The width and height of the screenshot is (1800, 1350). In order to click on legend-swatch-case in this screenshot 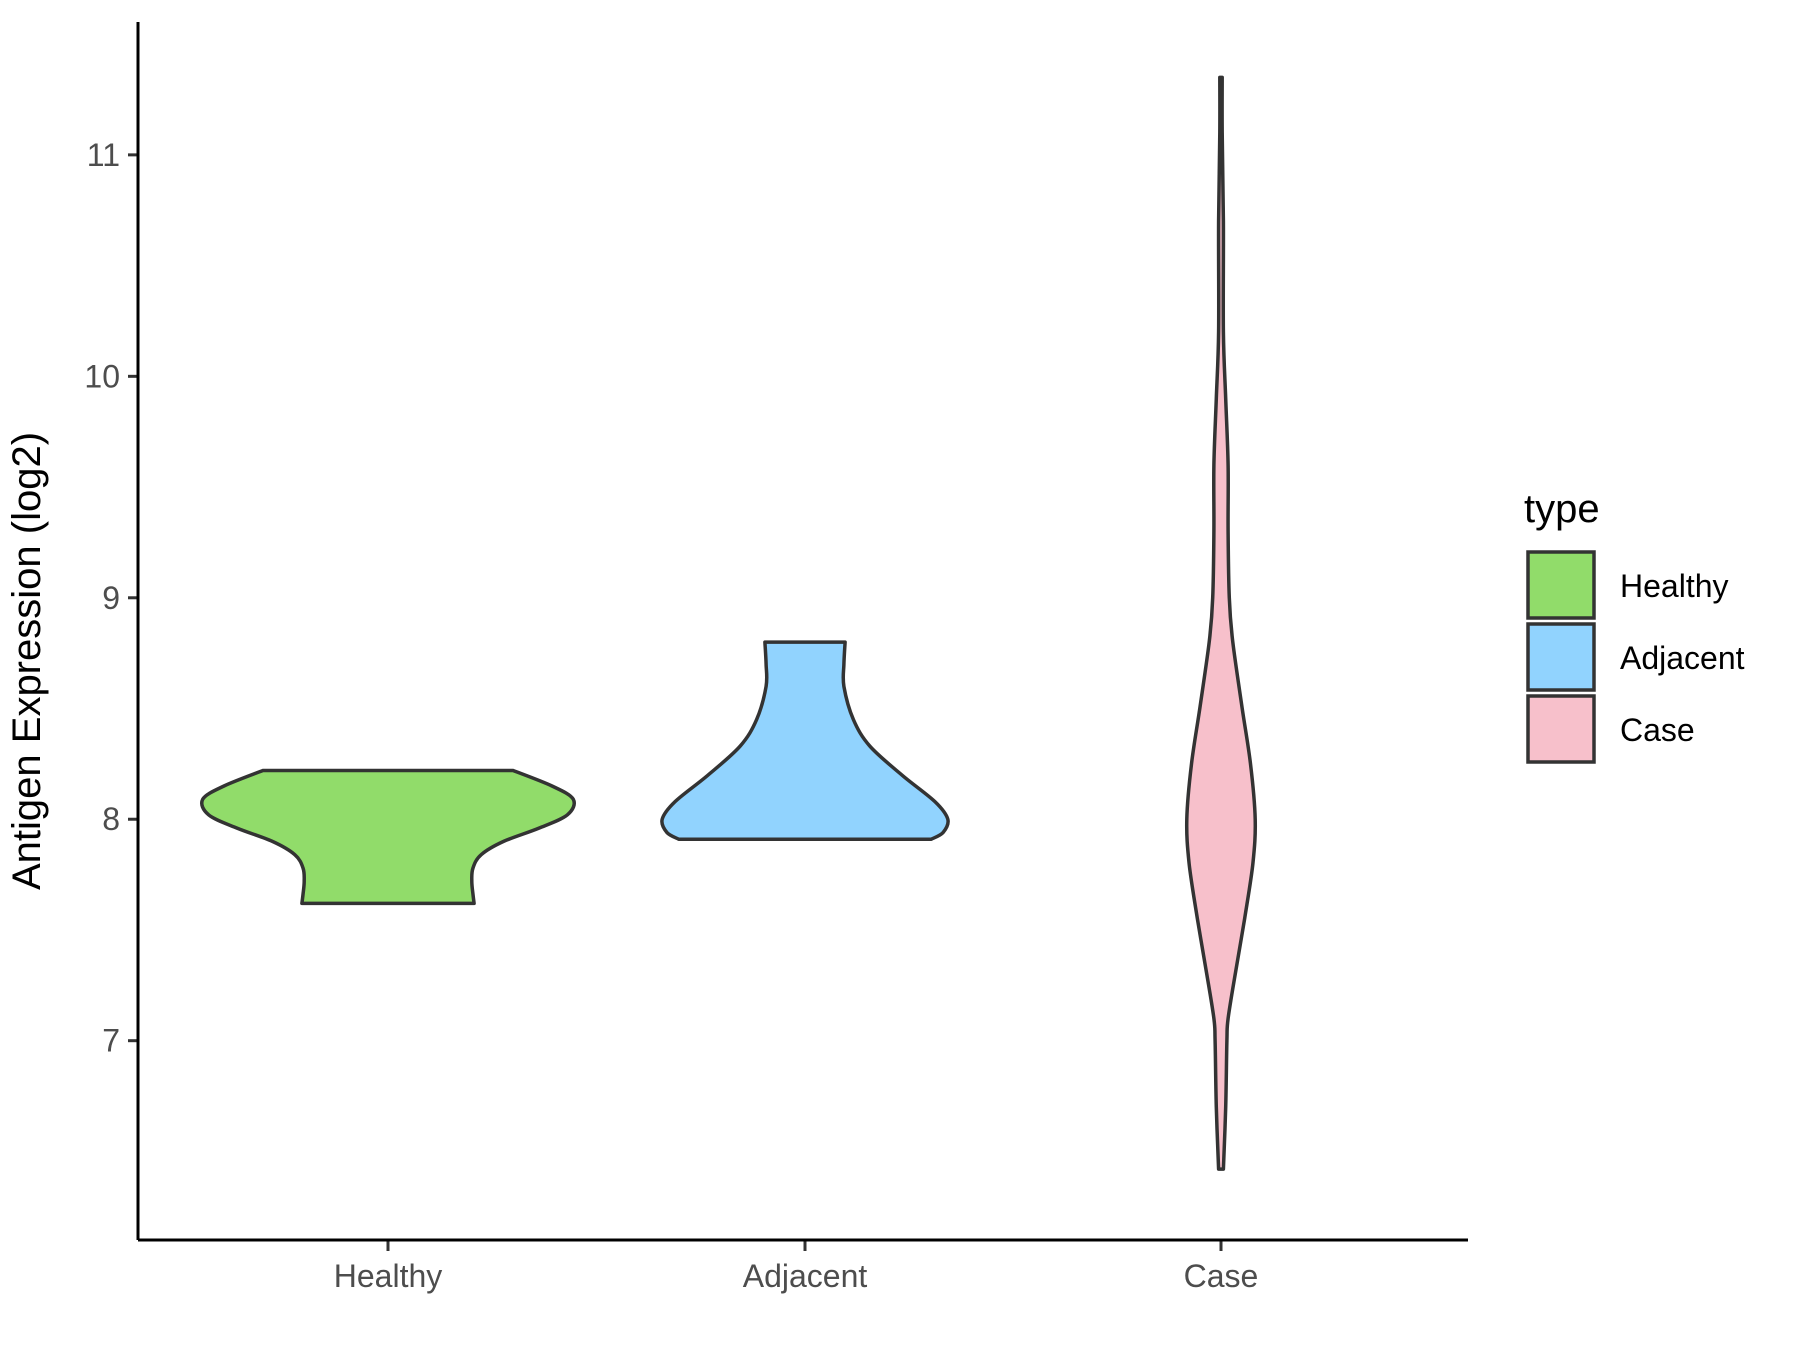, I will do `click(1561, 729)`.